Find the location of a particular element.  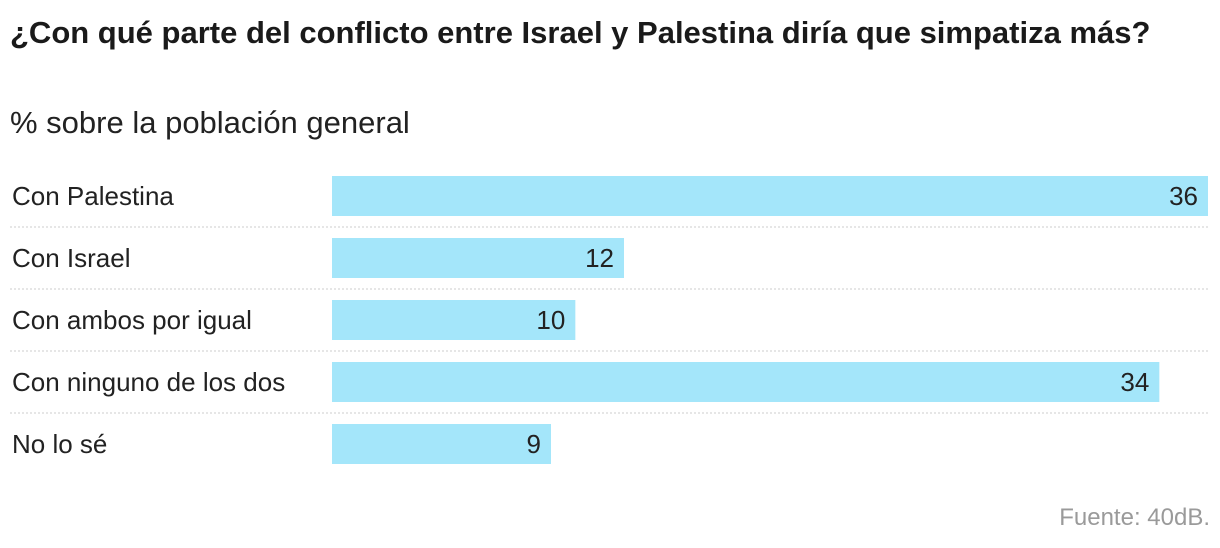

value-label: 12 is located at coordinates (599, 258).